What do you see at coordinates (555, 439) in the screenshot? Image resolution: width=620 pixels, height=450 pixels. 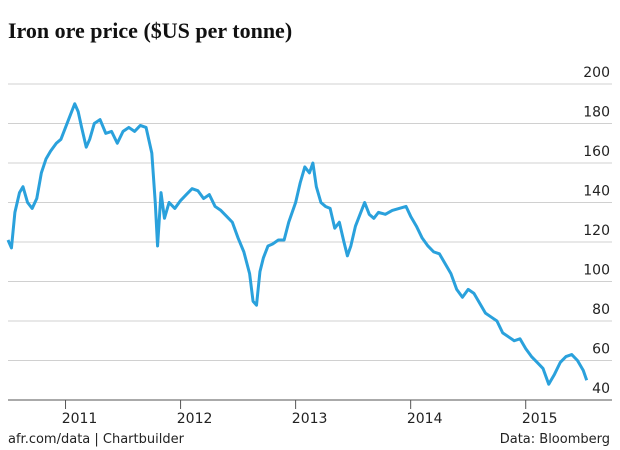 I see `source-right: Data: Bloomberg` at bounding box center [555, 439].